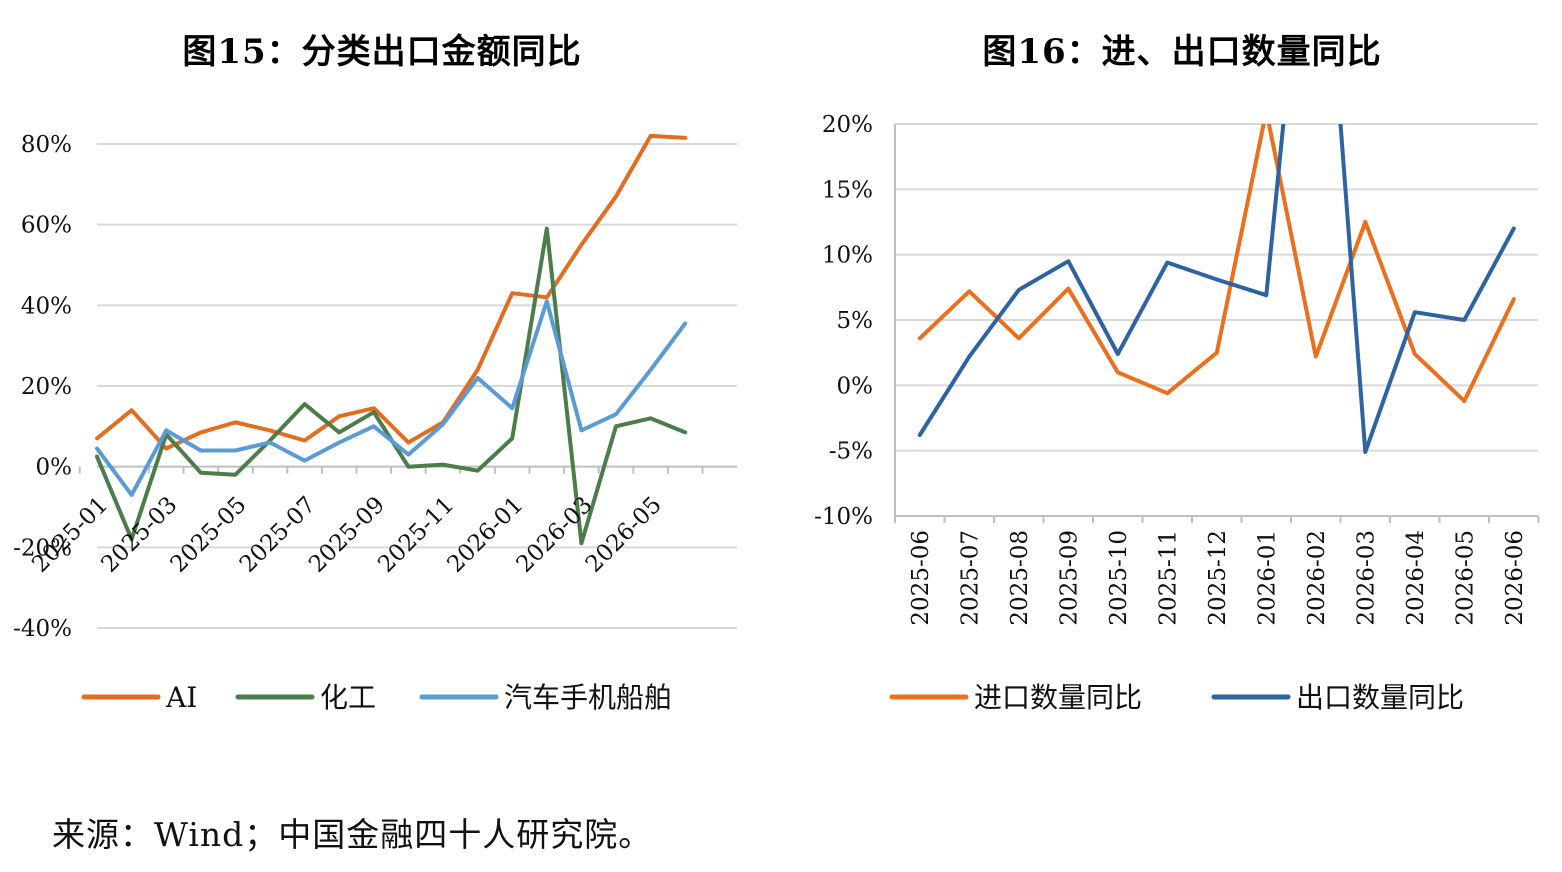  What do you see at coordinates (1119, 578) in the screenshot?
I see `x-tick-label: 2025-10` at bounding box center [1119, 578].